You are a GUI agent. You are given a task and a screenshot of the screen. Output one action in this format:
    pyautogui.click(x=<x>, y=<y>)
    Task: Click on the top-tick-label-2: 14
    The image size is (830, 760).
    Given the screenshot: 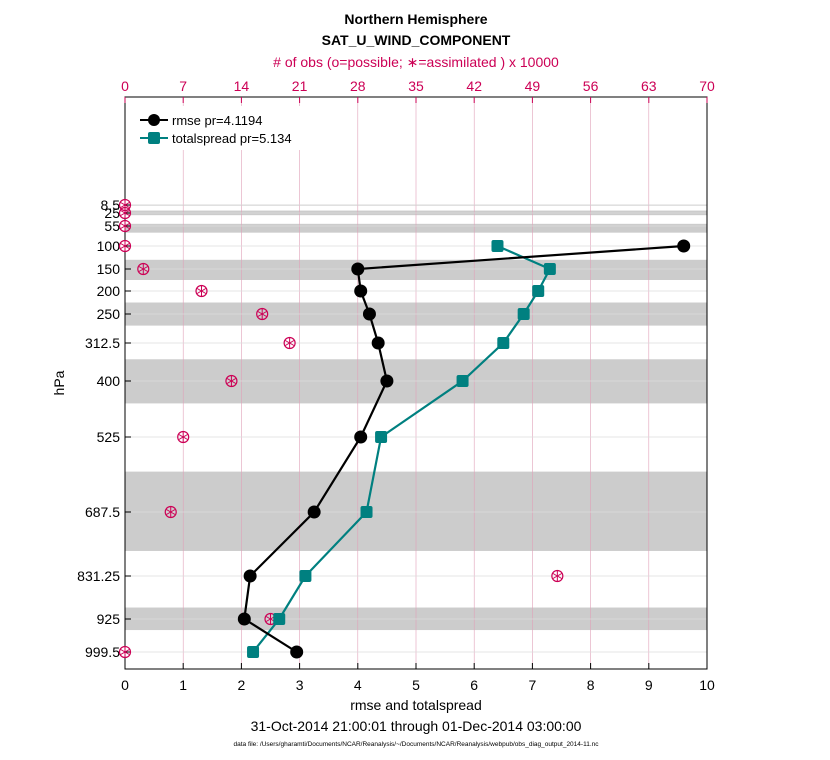 What is the action you would take?
    pyautogui.click(x=242, y=86)
    